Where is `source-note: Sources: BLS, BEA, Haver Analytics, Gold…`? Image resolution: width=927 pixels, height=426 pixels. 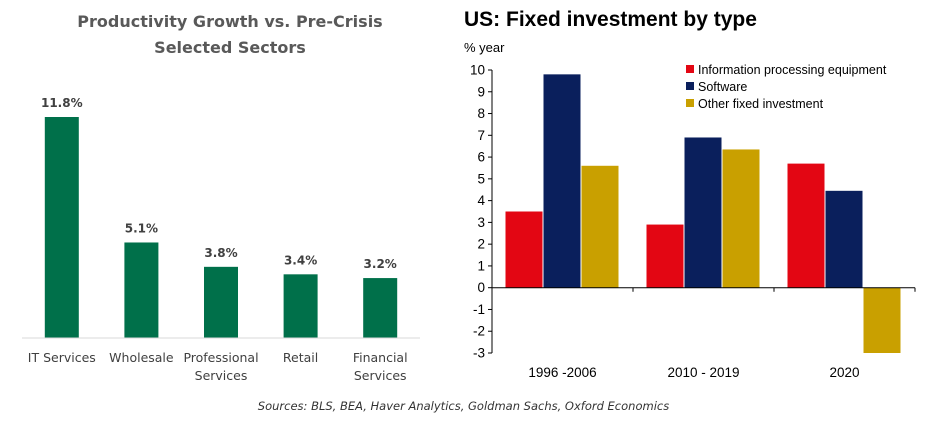
source-note: Sources: BLS, BEA, Haver Analytics, Gold… is located at coordinates (463, 406).